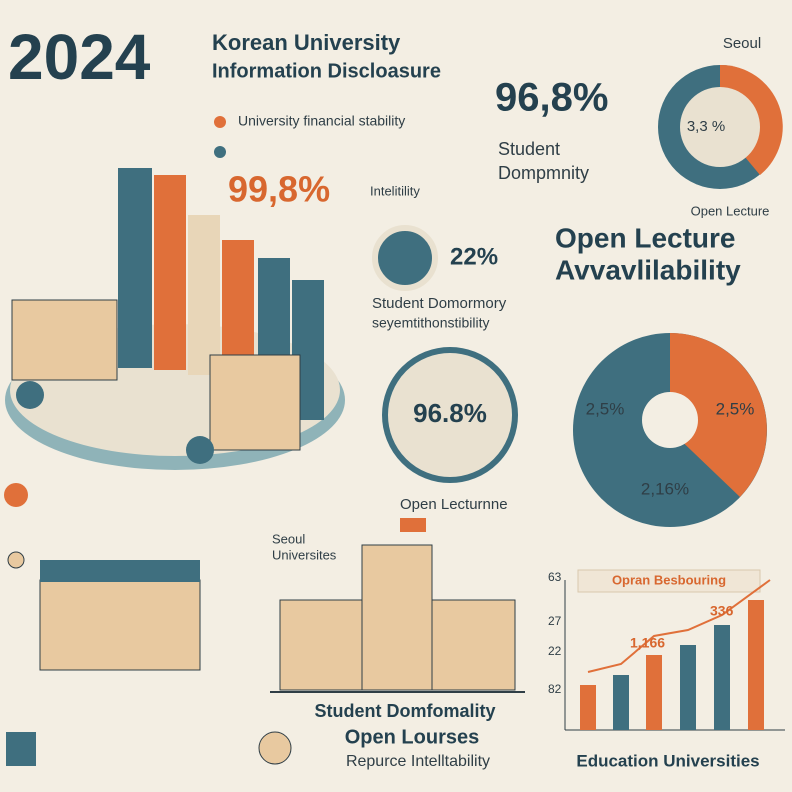 This screenshot has height=792, width=792. I want to click on panel-header, so click(669, 581).